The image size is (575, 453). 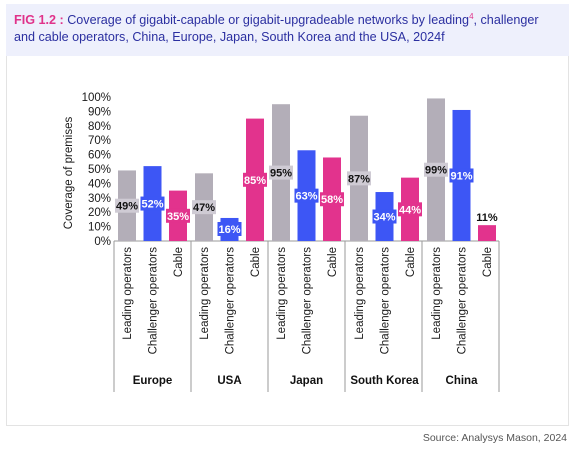 I want to click on y-tick-label: 100%, so click(x=96, y=98).